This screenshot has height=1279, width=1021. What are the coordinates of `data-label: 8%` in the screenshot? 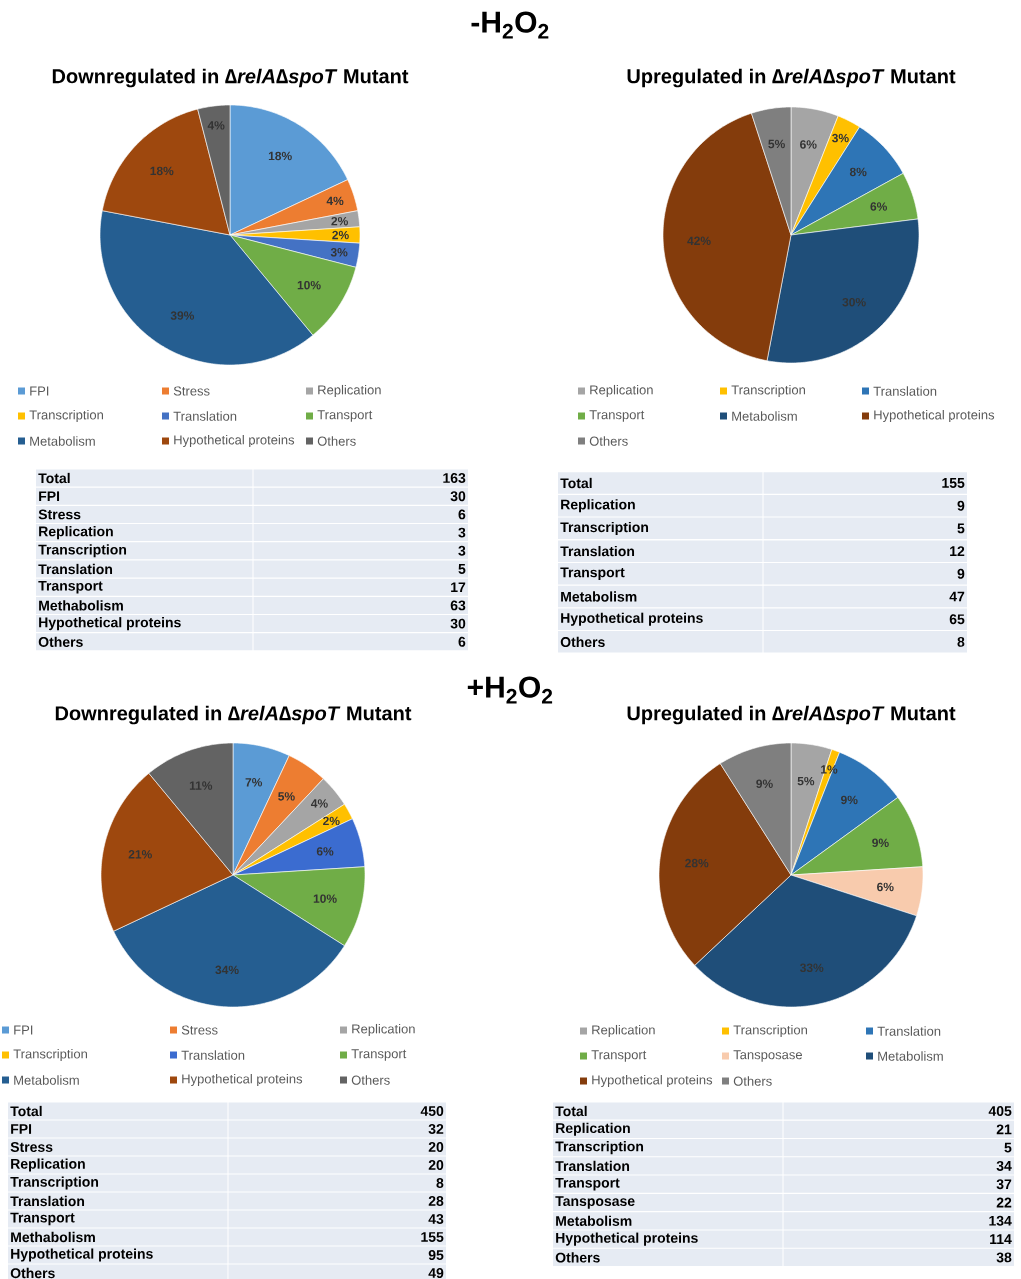 It's located at (858, 172).